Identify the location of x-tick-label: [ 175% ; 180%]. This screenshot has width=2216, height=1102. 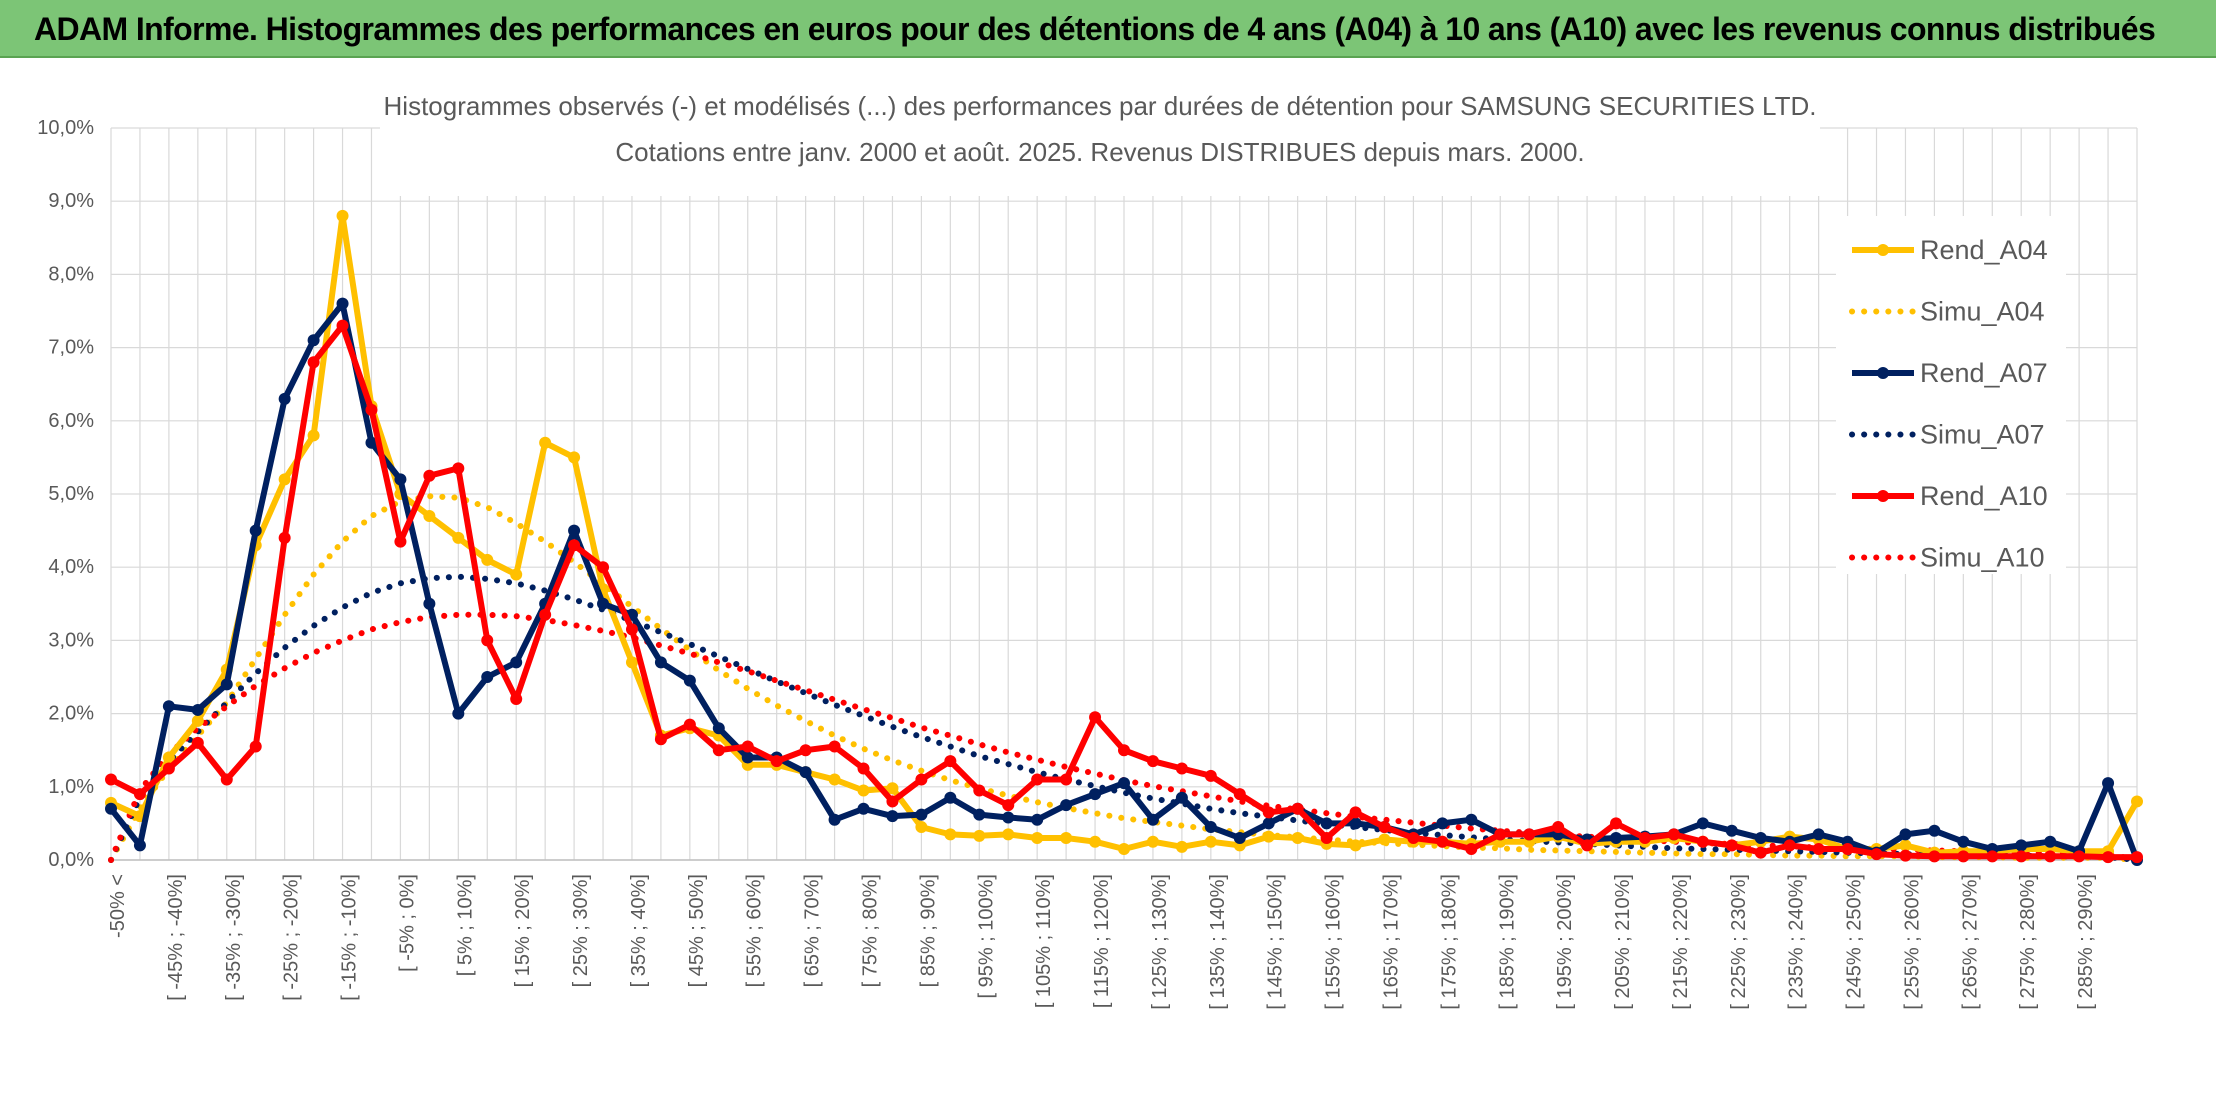
(1449, 942).